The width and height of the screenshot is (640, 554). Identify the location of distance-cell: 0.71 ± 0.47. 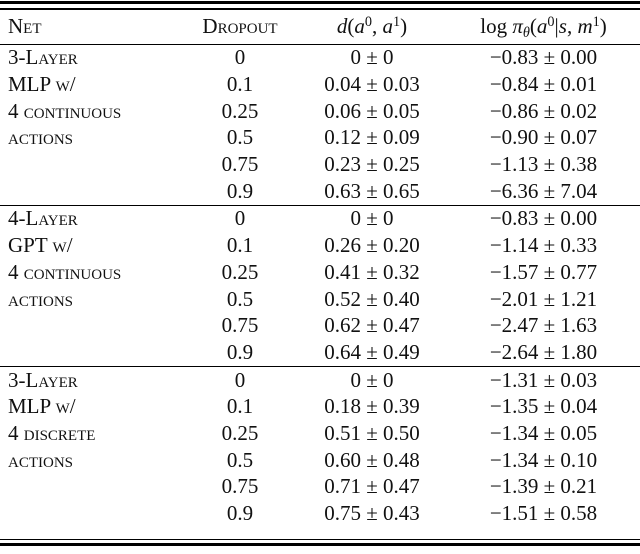
(372, 486).